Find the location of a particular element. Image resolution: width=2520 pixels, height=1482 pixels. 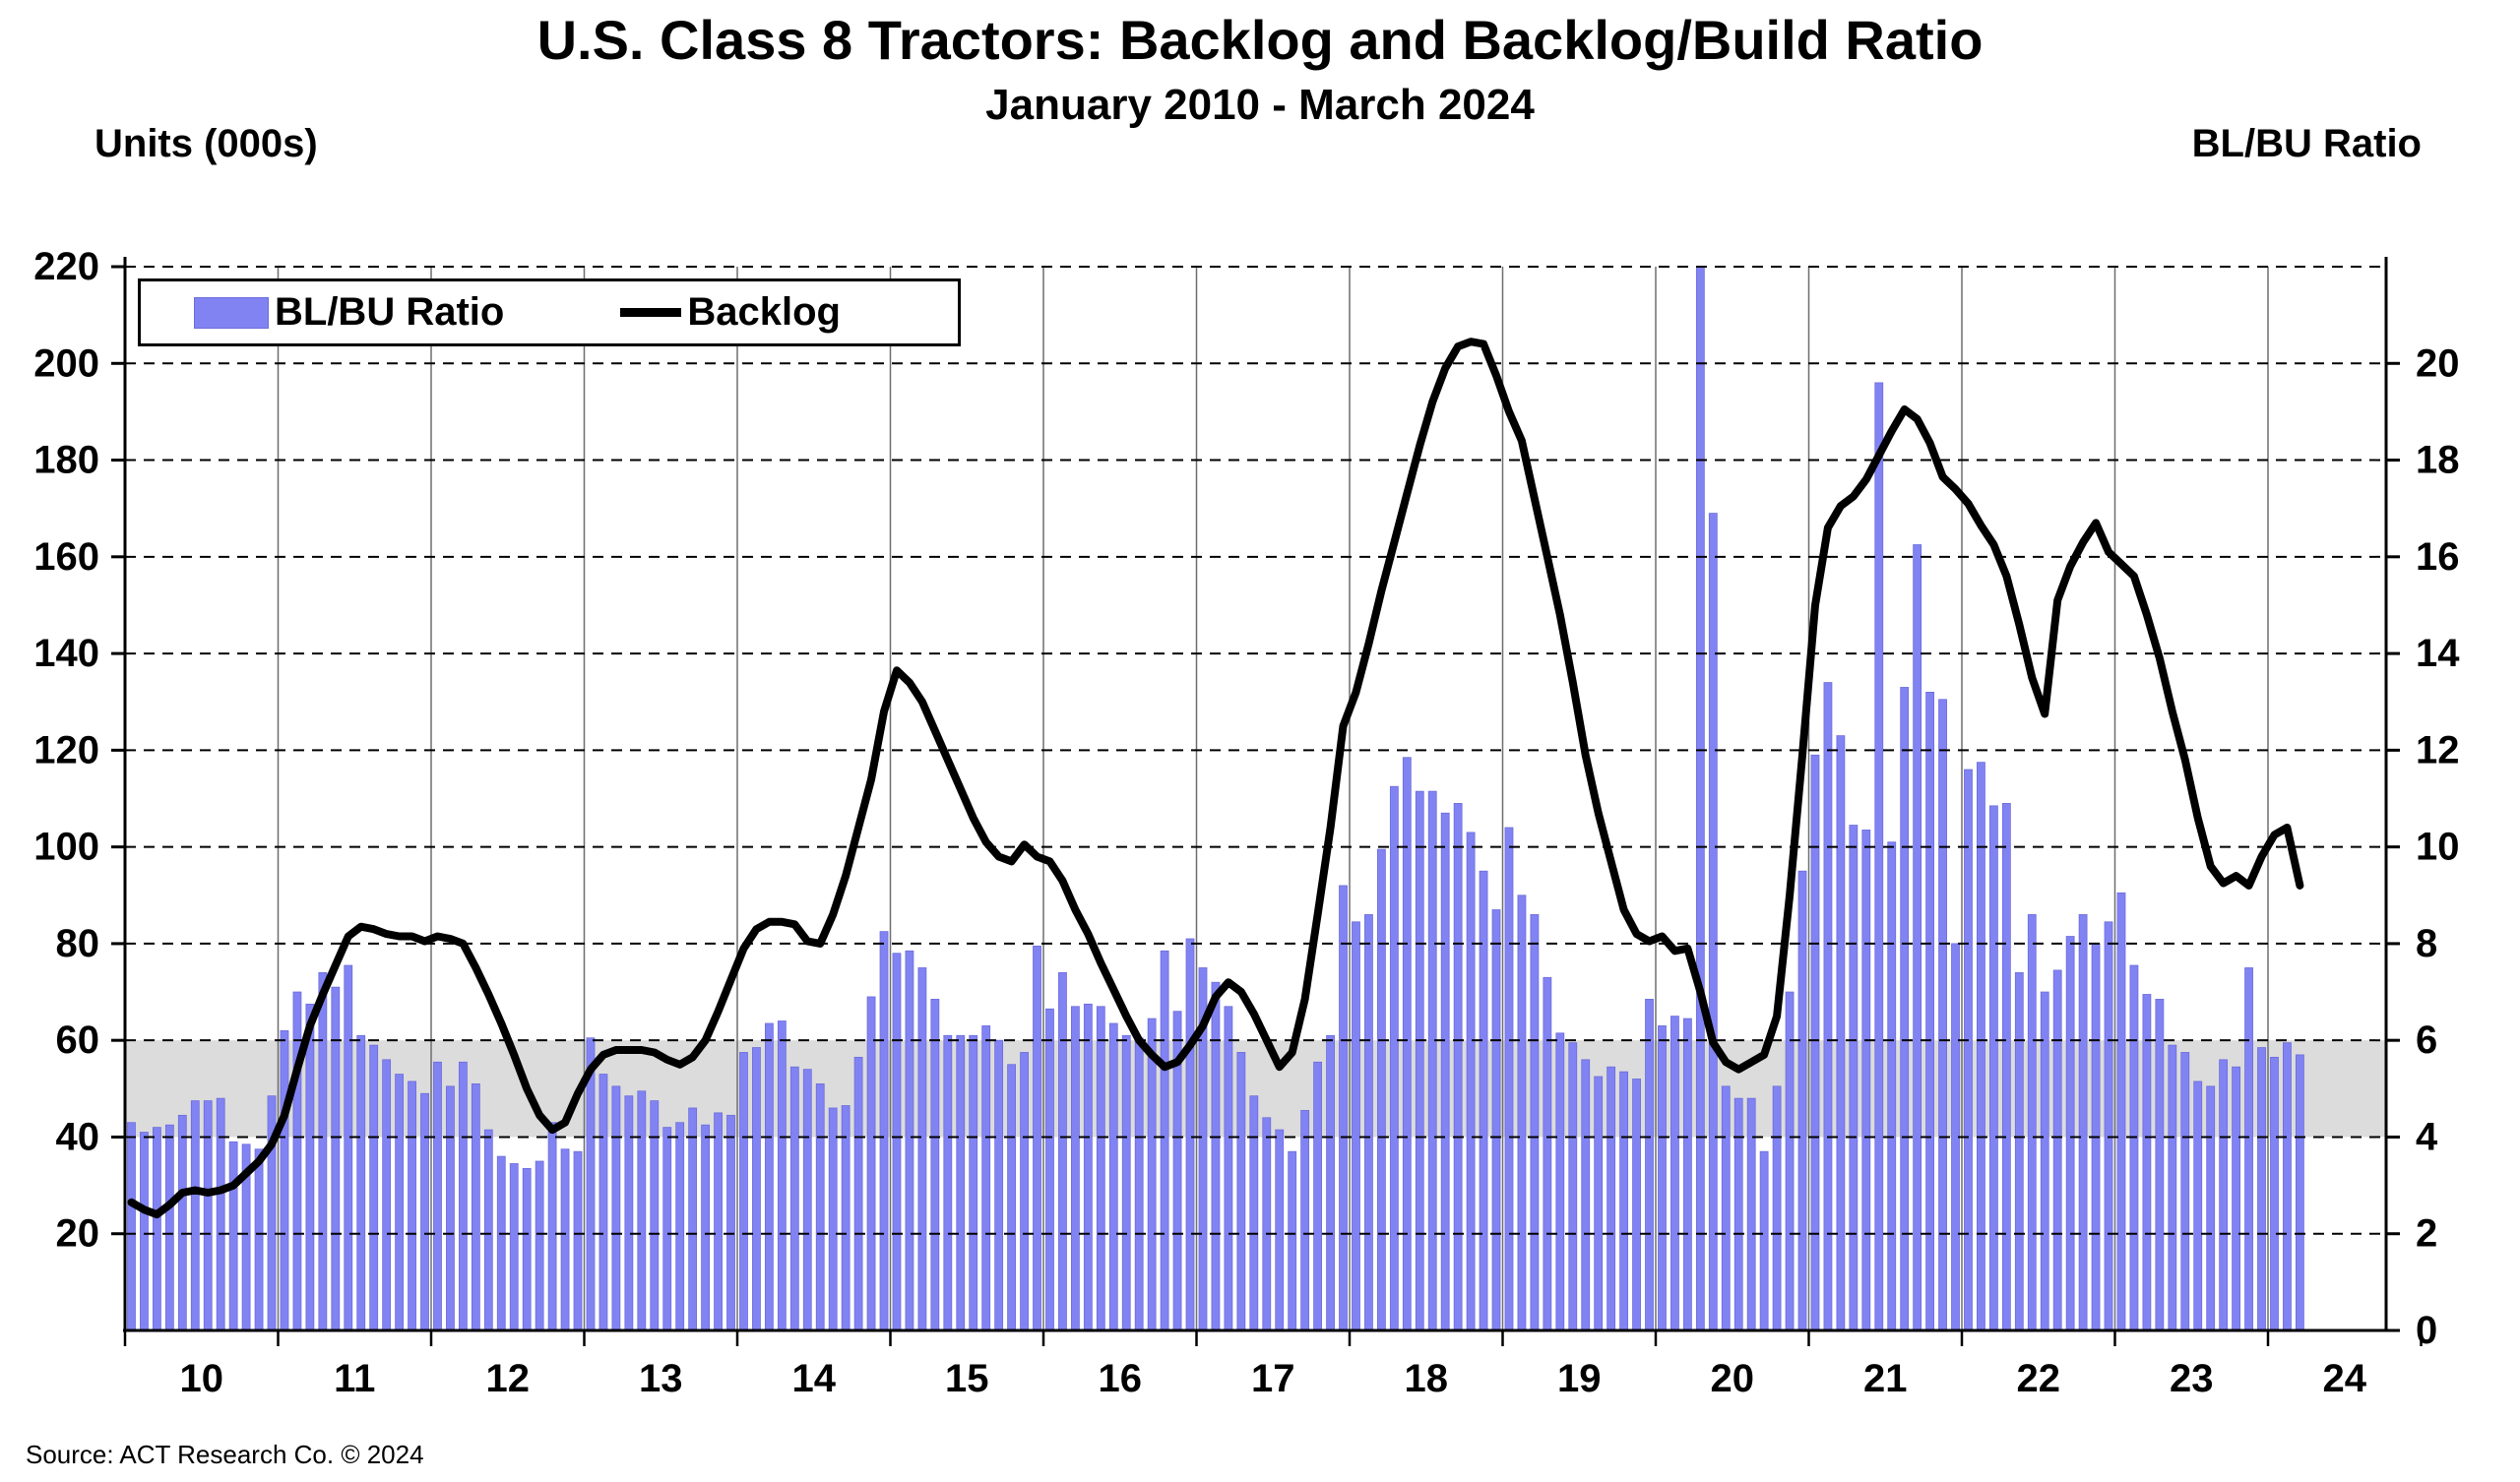

legend-bar-swatch-icon is located at coordinates (231, 312).